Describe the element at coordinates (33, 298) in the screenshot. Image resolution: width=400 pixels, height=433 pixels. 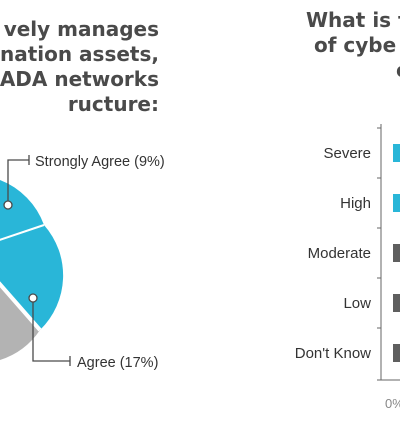
I see `agree-marker` at that location.